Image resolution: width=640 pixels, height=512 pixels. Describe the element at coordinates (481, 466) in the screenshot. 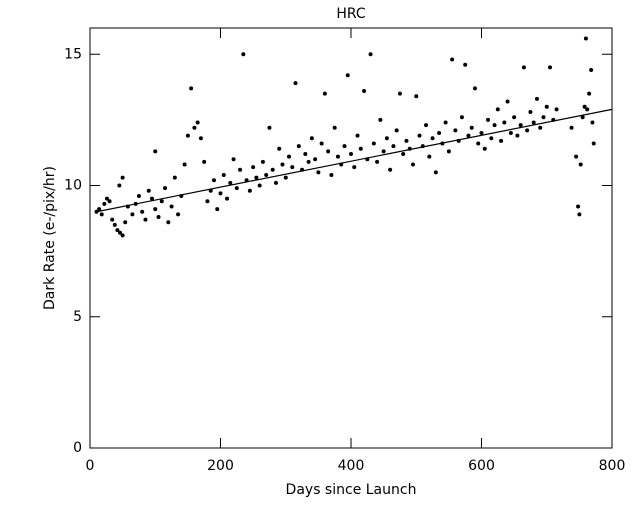

I see `x-tick-label: 600` at that location.